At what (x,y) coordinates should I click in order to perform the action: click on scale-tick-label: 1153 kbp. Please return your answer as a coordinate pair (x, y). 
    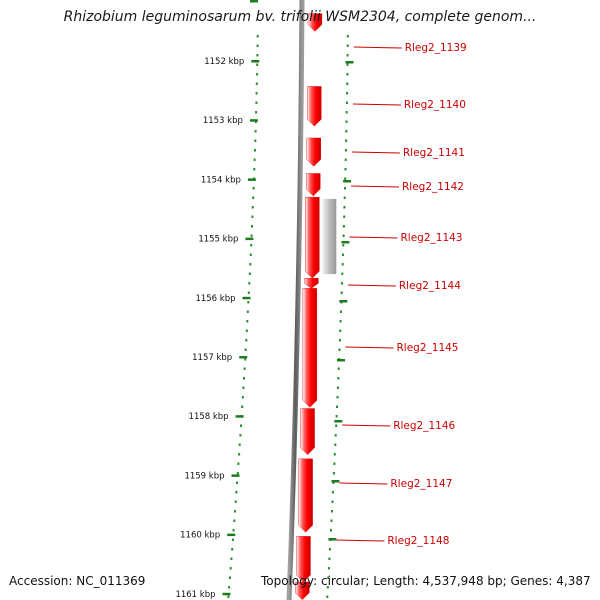
    Looking at the image, I should click on (223, 121).